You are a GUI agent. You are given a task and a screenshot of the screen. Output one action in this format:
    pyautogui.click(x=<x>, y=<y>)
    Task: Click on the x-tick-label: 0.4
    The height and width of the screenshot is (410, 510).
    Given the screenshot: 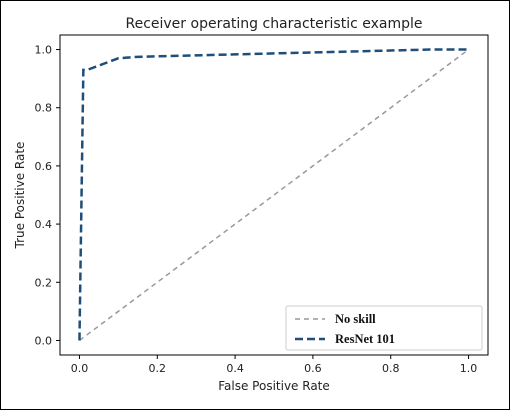 What is the action you would take?
    pyautogui.click(x=235, y=368)
    